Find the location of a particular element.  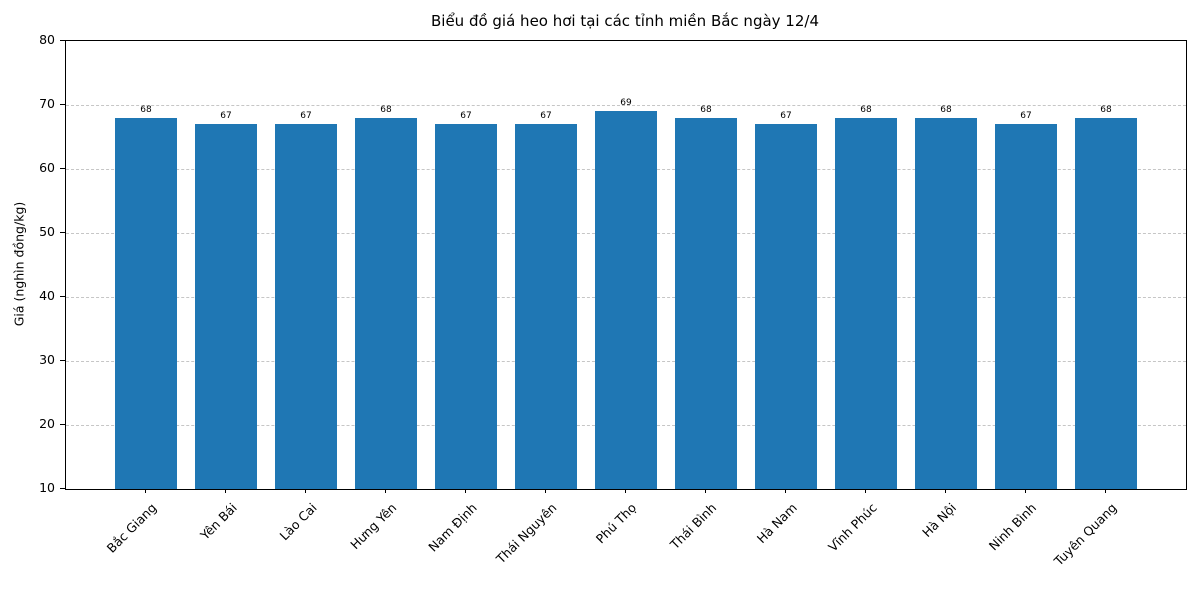

y-tick-label: 20 is located at coordinates (47, 423).